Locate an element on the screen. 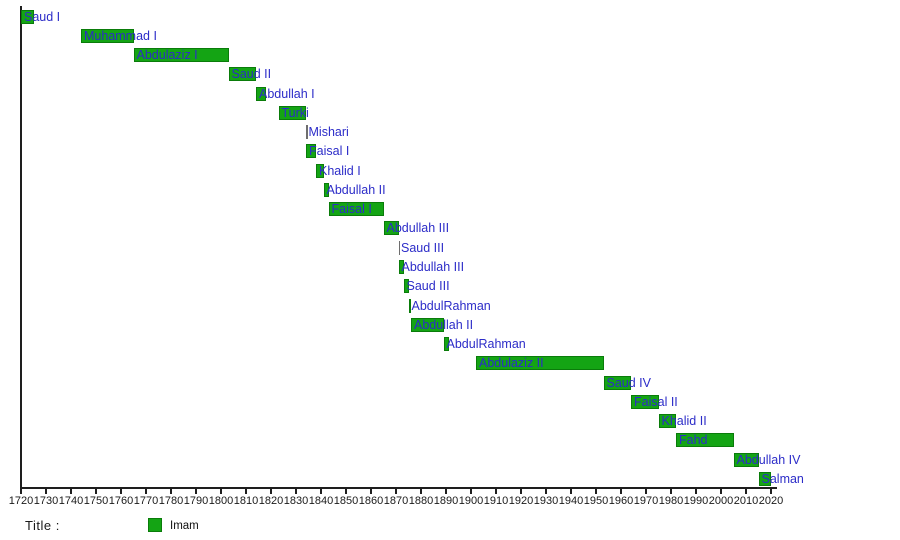  x-tick-label: 2020 is located at coordinates (771, 501).